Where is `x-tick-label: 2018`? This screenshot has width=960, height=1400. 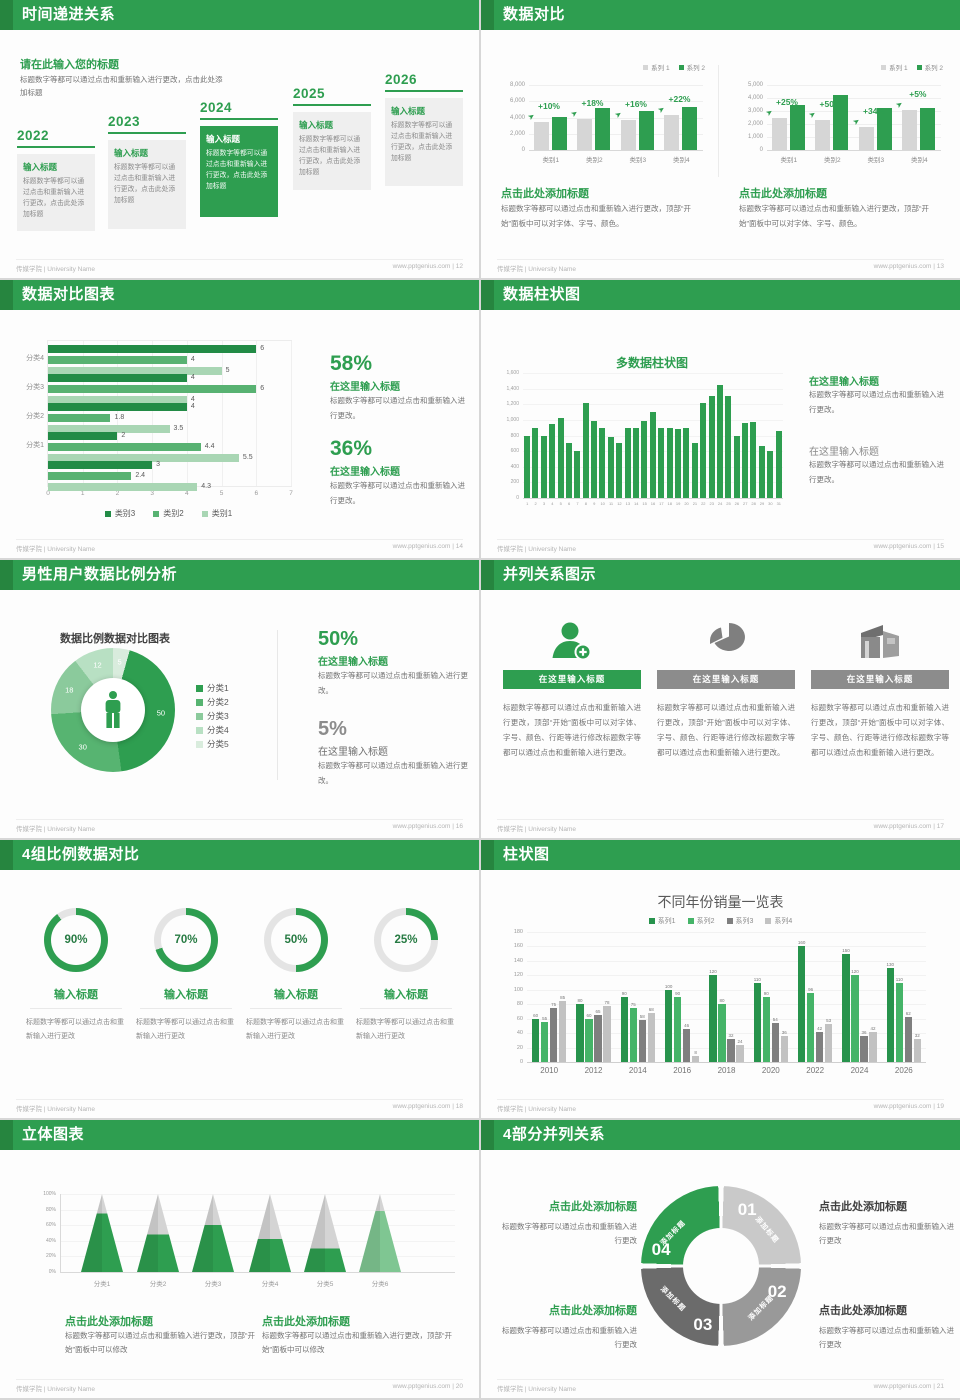 x-tick-label: 2018 is located at coordinates (726, 1070).